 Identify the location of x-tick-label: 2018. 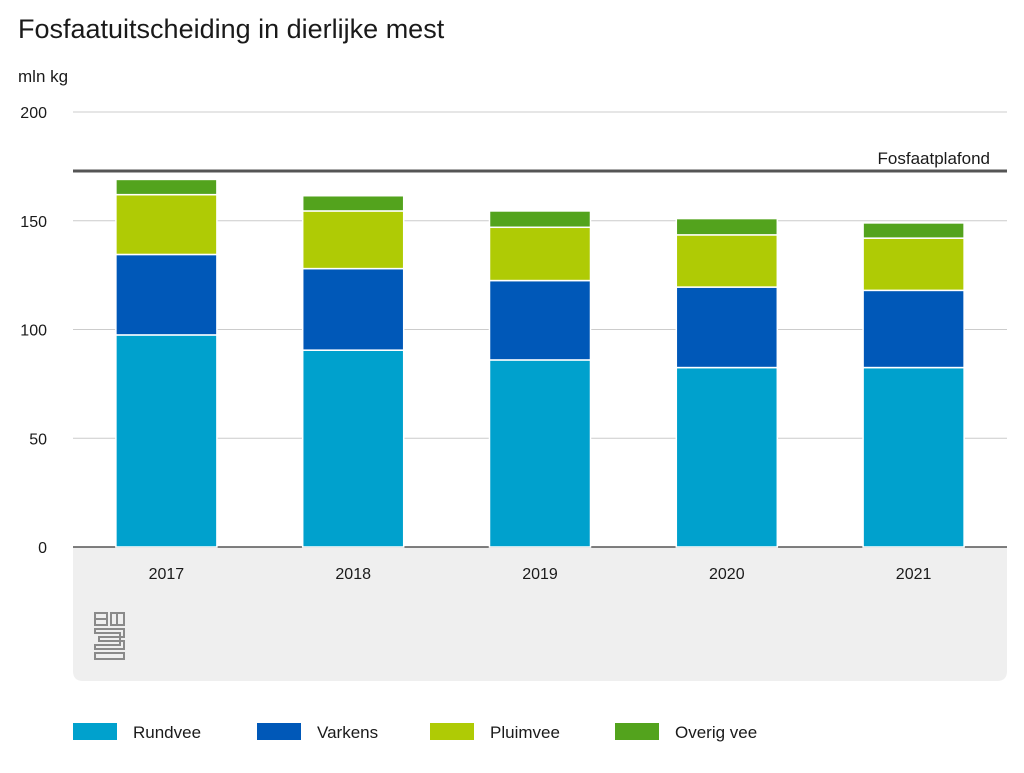
(353, 574).